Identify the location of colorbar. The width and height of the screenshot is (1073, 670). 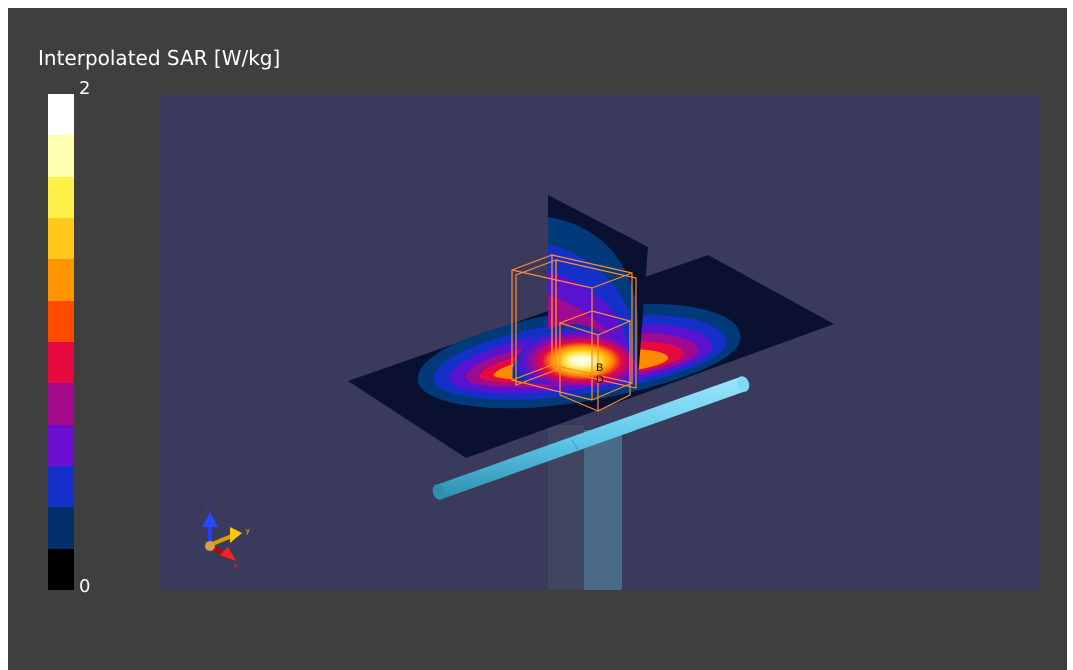
(61, 342).